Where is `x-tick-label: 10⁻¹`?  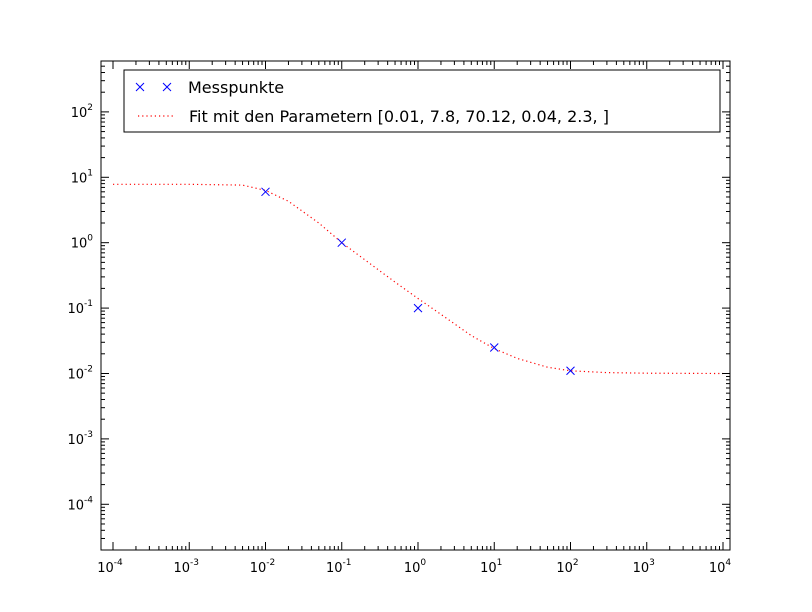 x-tick-label: 10⁻¹ is located at coordinates (339, 567).